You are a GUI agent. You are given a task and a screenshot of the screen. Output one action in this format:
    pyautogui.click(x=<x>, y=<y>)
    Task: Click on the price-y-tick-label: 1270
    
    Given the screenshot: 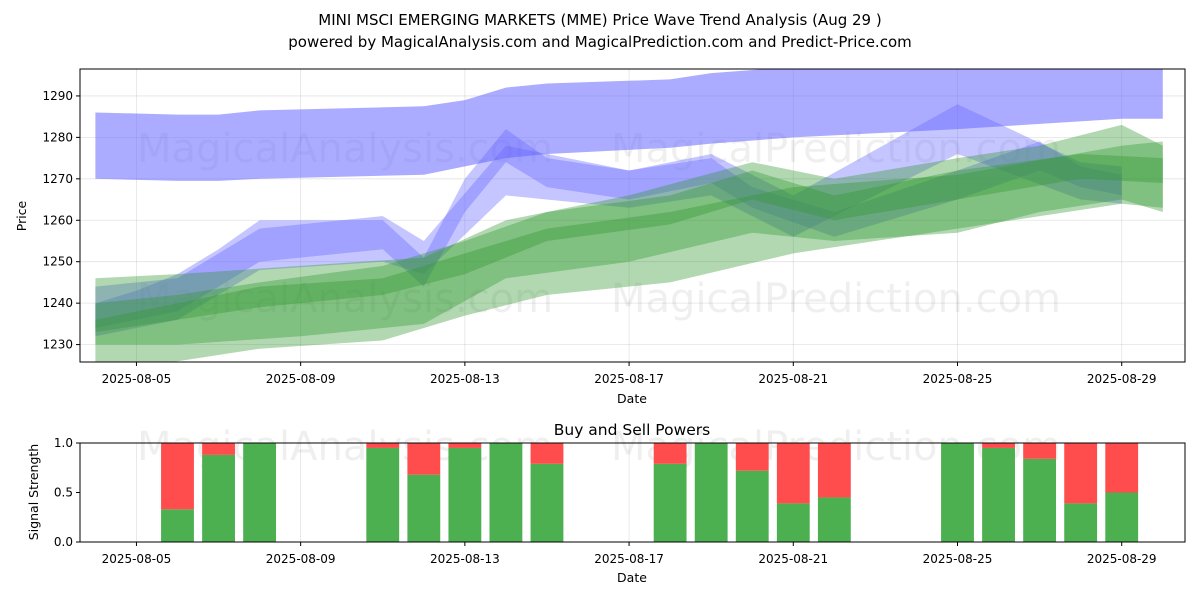 What is the action you would take?
    pyautogui.click(x=57, y=179)
    